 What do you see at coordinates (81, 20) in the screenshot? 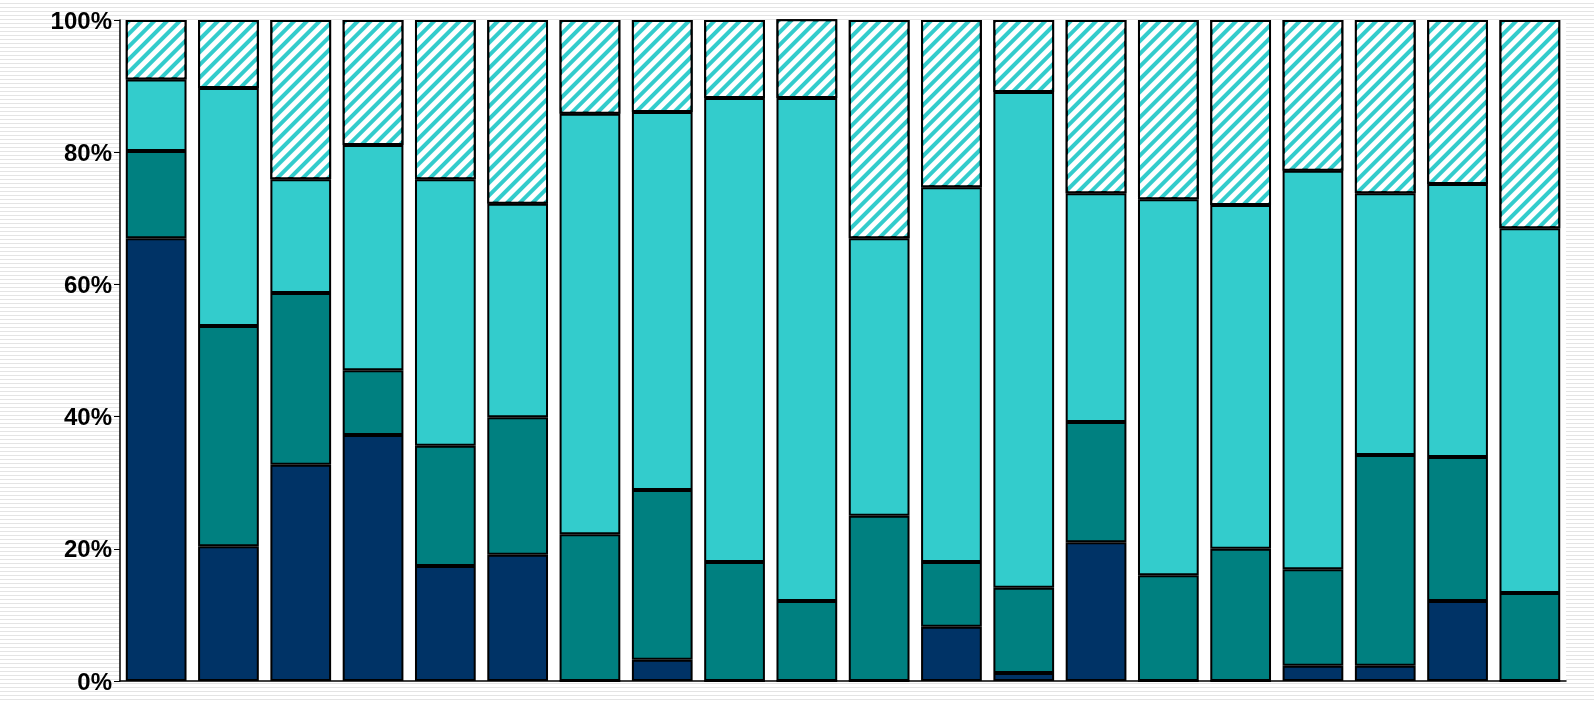
I see `y-tick-label: 100%` at bounding box center [81, 20].